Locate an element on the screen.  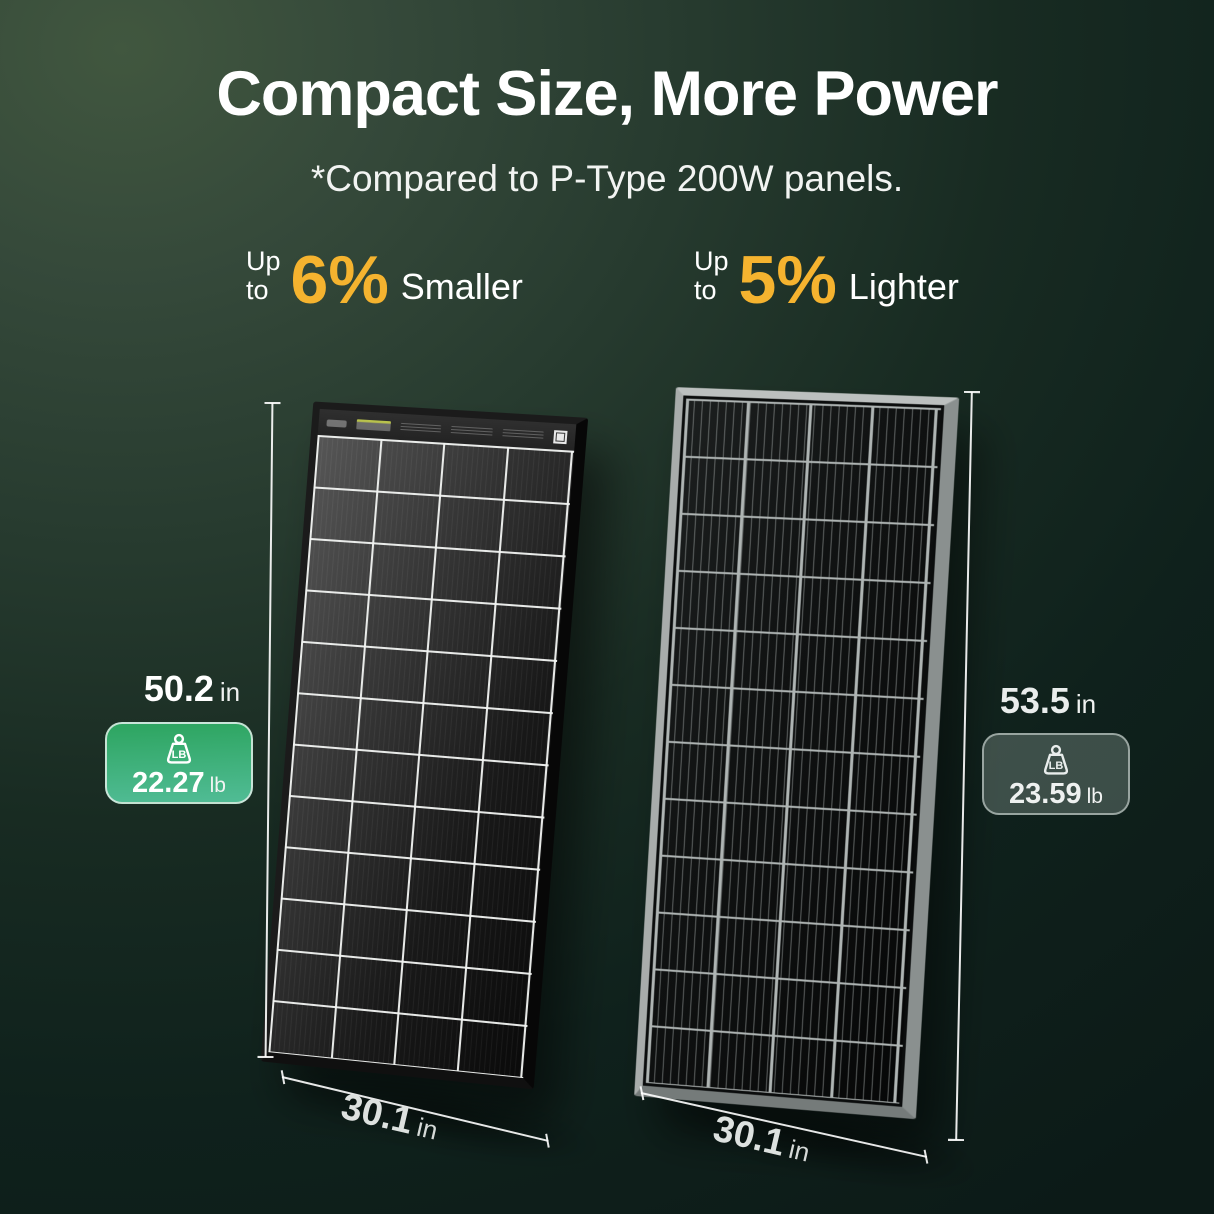
cert-icons-blur is located at coordinates (374, 425).